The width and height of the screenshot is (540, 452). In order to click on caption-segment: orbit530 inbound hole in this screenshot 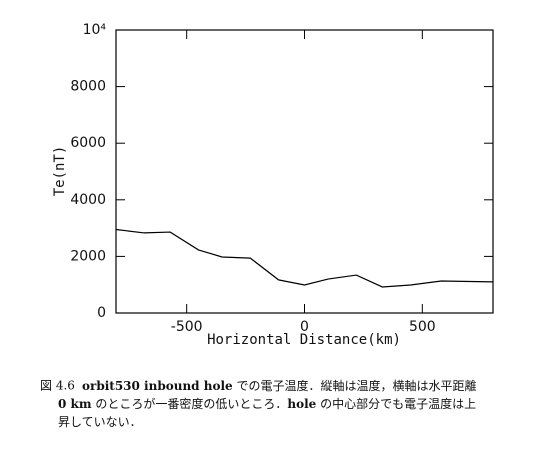, I will do `click(157, 386)`.